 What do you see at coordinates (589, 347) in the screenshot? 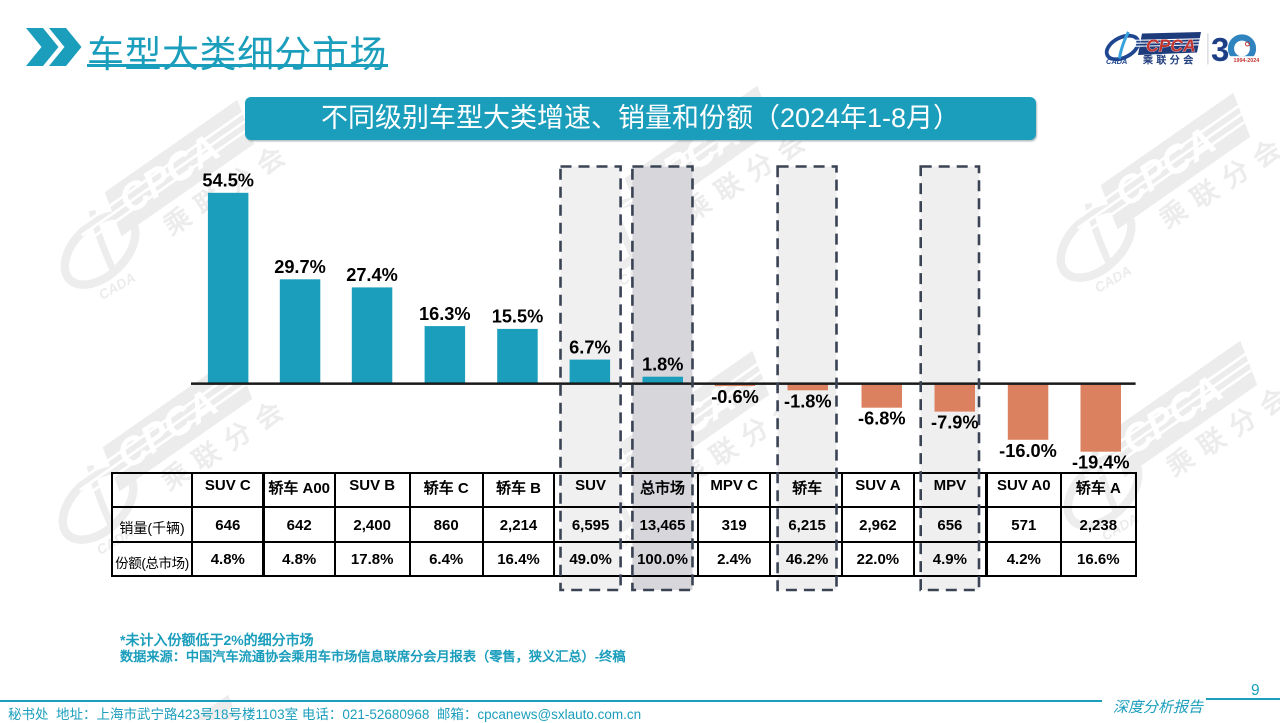
I see `svg-text: 6.7%` at bounding box center [589, 347].